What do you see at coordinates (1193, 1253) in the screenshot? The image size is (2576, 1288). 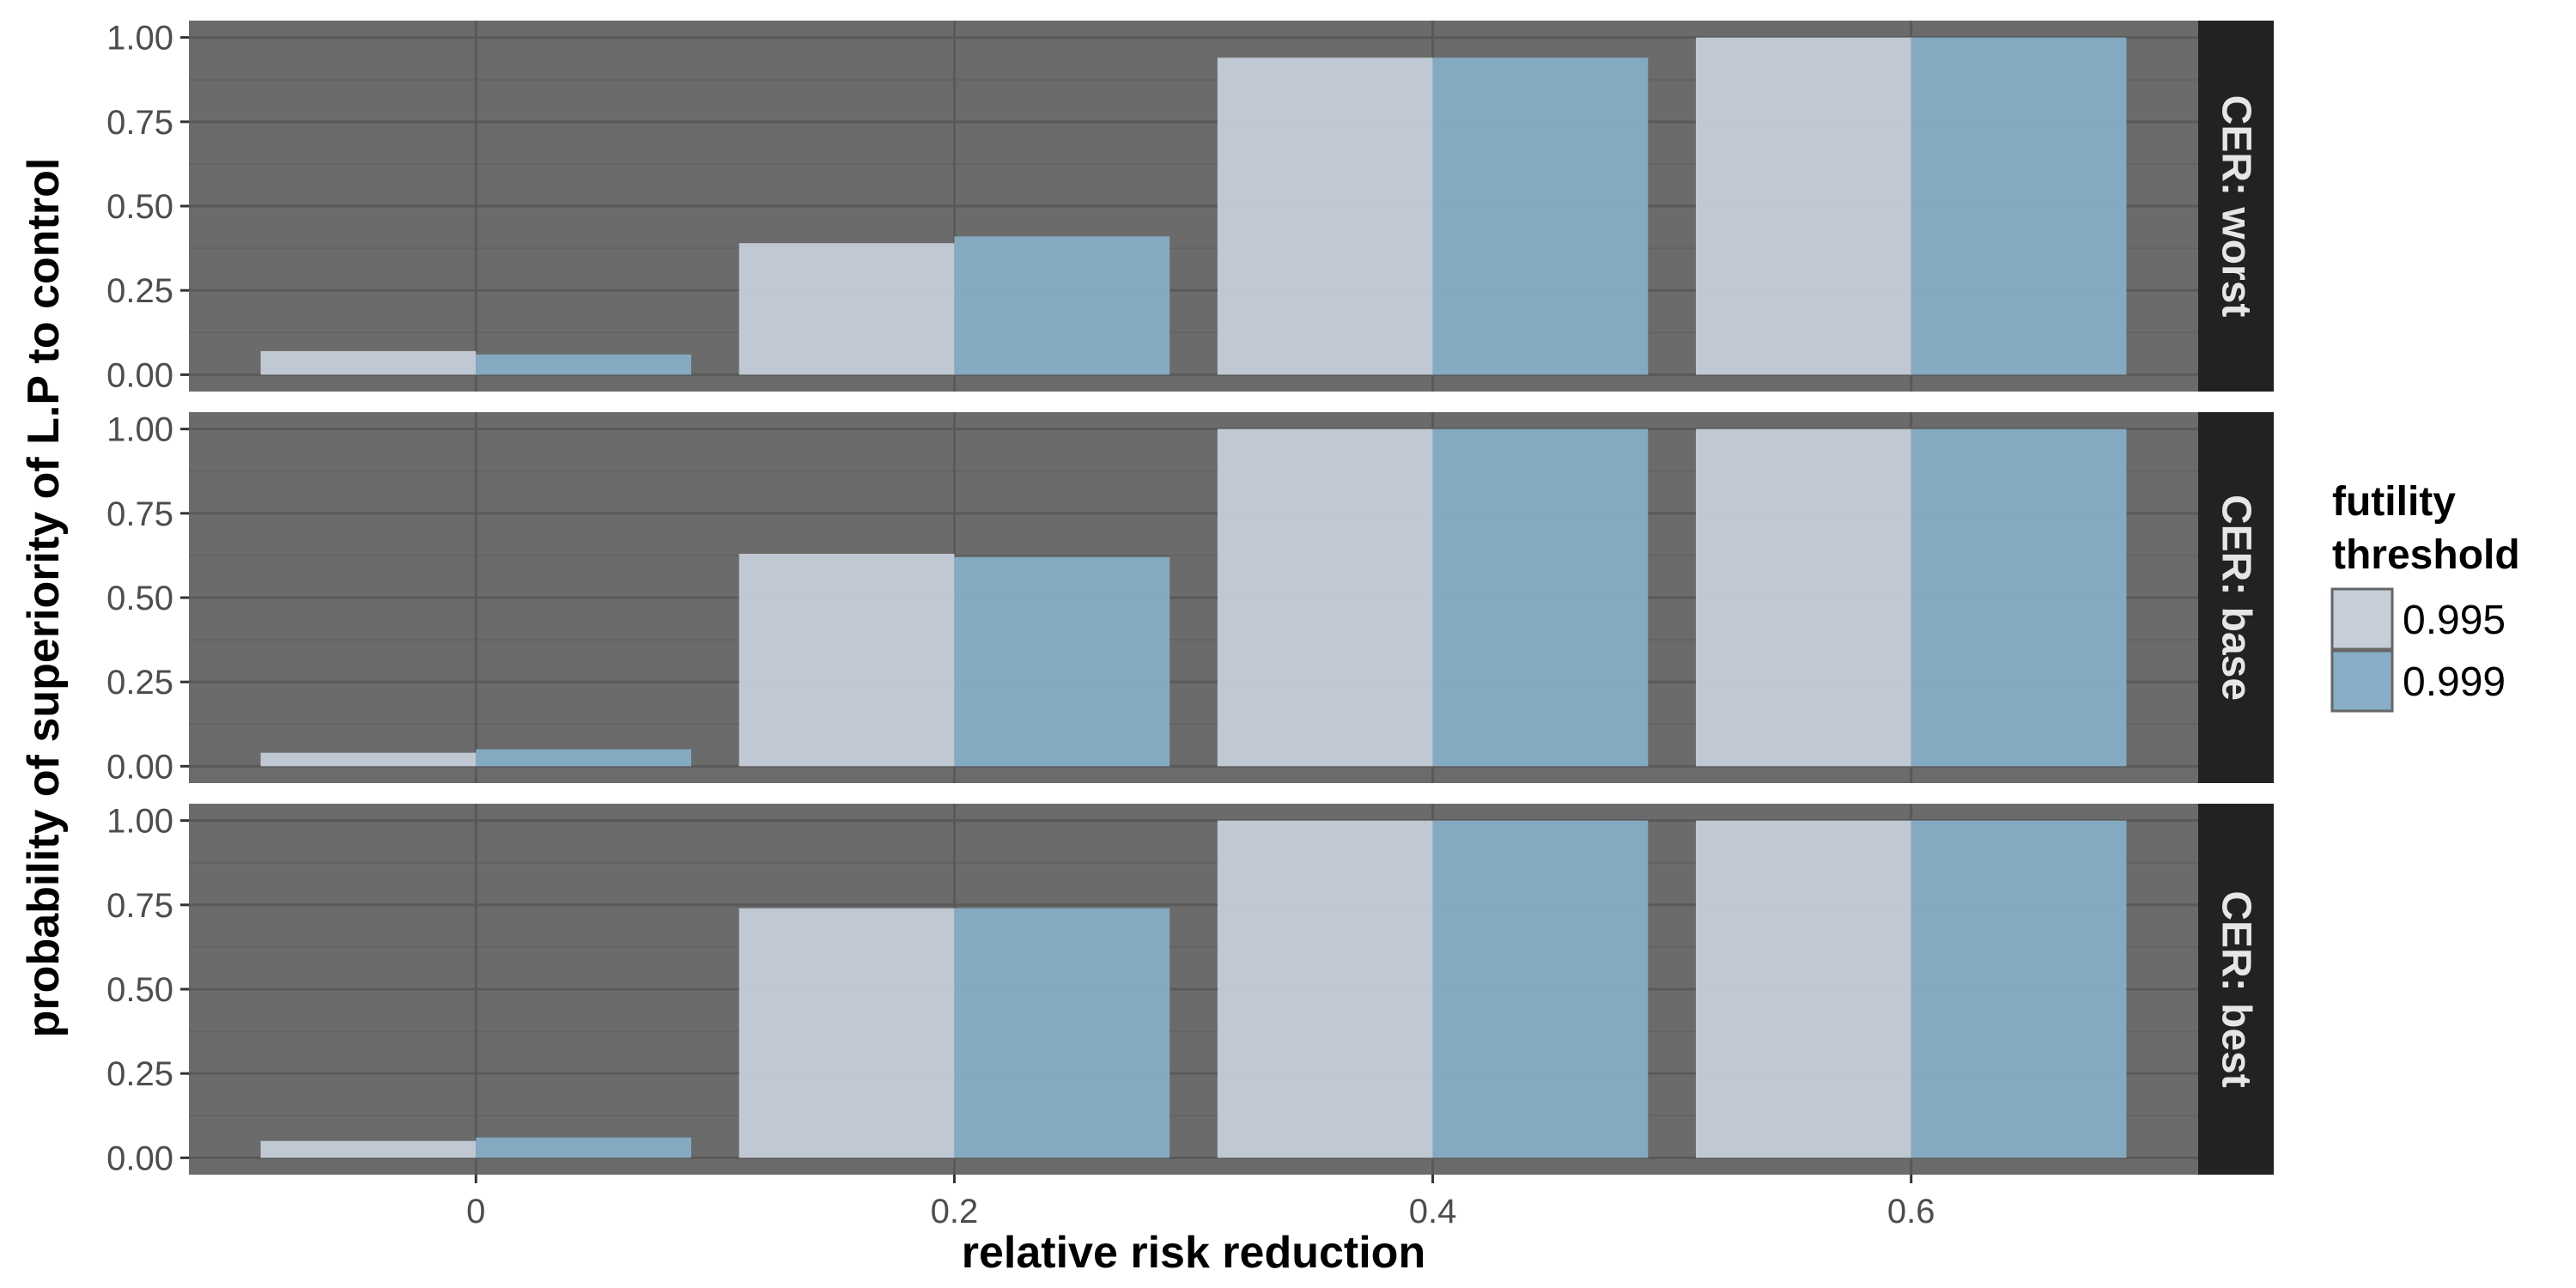 I see `x-axis-title: relative risk reduction` at bounding box center [1193, 1253].